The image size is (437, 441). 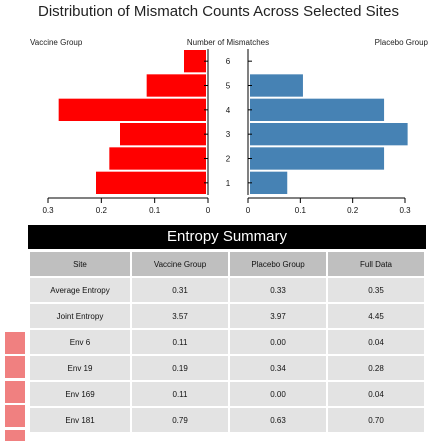 I want to click on left-axis-tick-label: 0.3, so click(x=48, y=210).